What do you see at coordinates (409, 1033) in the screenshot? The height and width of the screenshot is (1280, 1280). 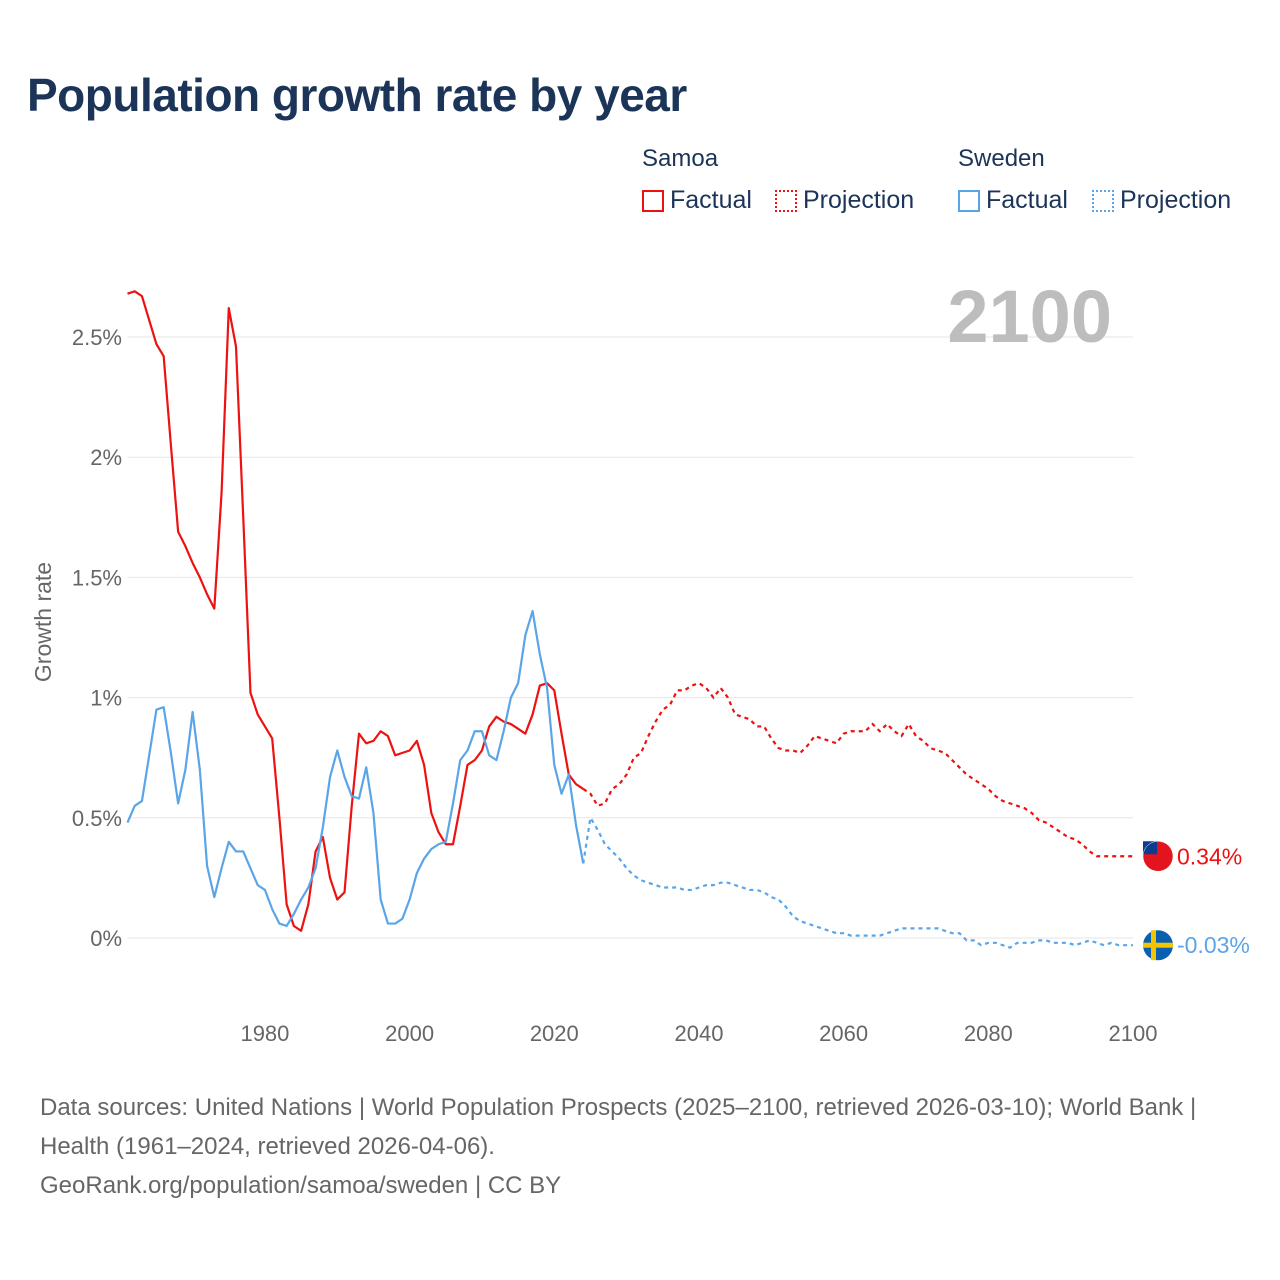 I see `x-tick-label: 2000` at bounding box center [409, 1033].